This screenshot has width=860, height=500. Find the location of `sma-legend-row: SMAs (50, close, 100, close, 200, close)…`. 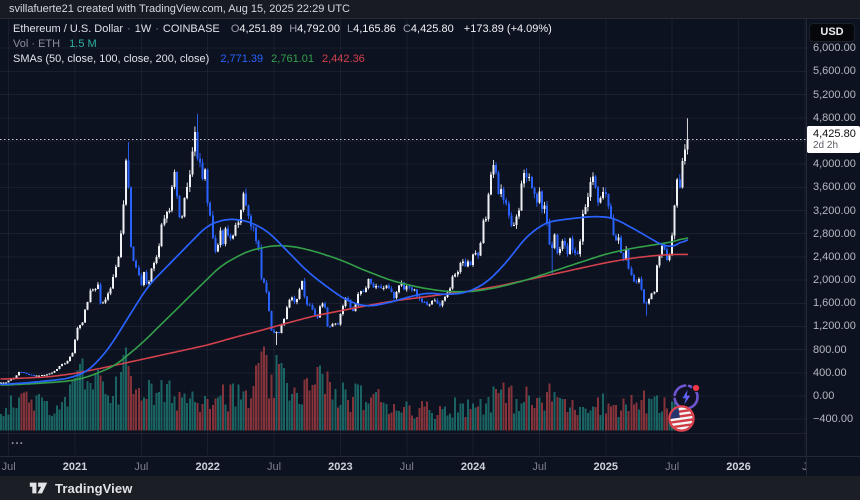

sma-legend-row: SMAs (50, close, 100, close, 200, close)… is located at coordinates (286, 60).